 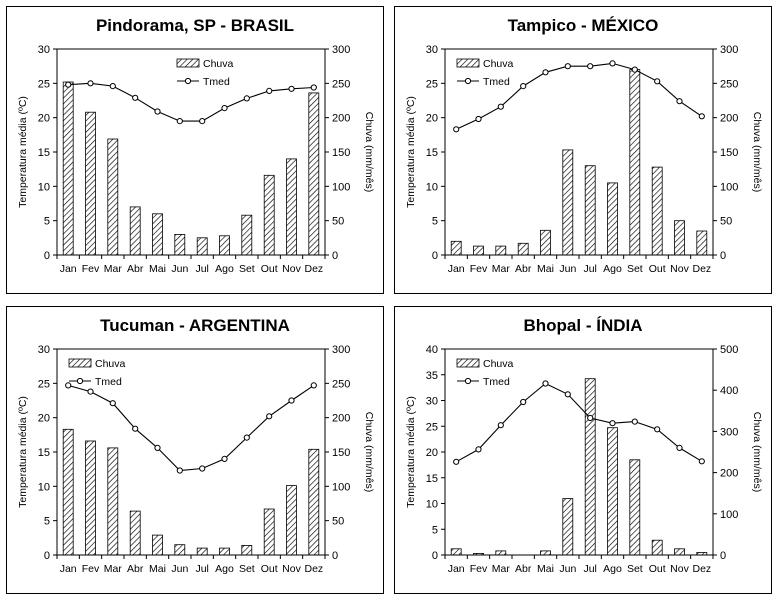 What do you see at coordinates (44, 187) in the screenshot?
I see `left-tick-label: 10` at bounding box center [44, 187].